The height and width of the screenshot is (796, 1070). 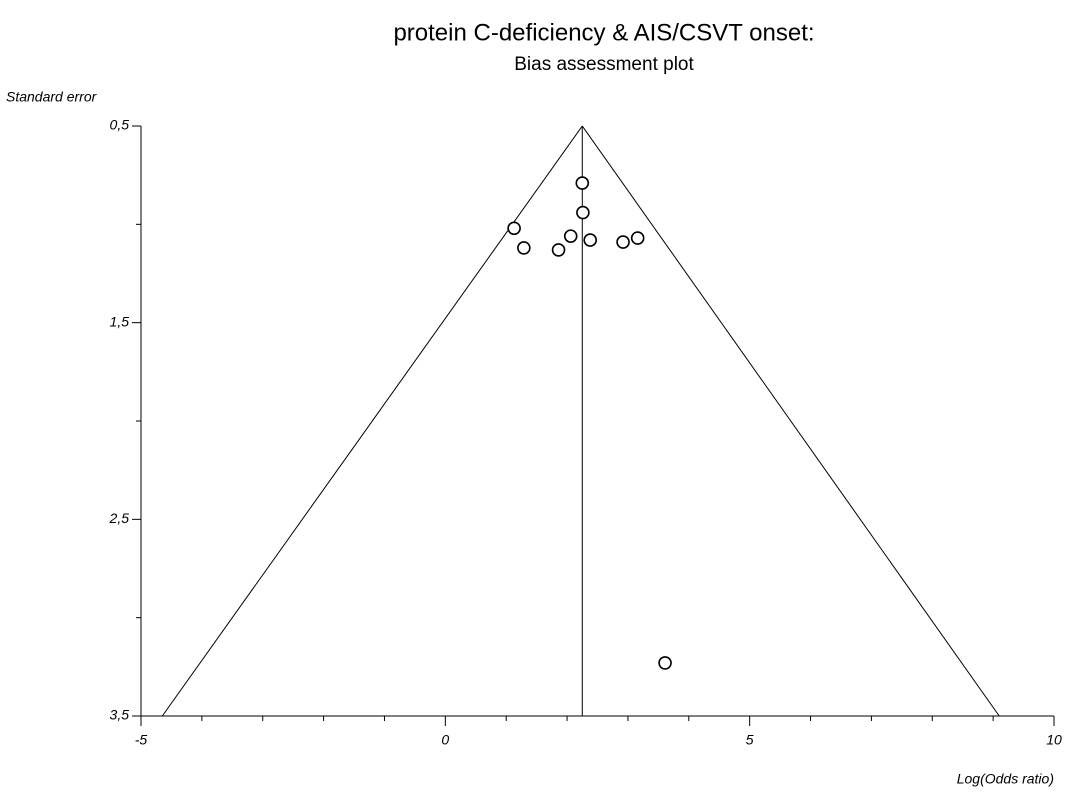 What do you see at coordinates (120, 715) in the screenshot?
I see `y-tick-label: 3,5` at bounding box center [120, 715].